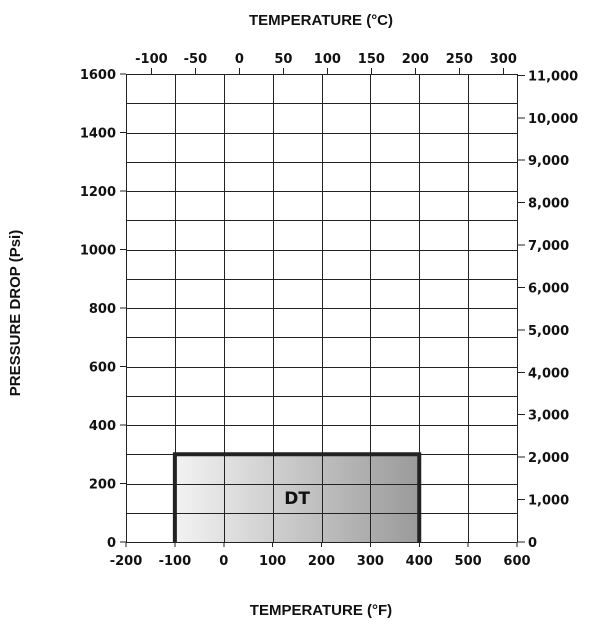 The height and width of the screenshot is (625, 593). I want to click on chart-title-celsius: TEMPERATURE (°C), so click(321, 20).